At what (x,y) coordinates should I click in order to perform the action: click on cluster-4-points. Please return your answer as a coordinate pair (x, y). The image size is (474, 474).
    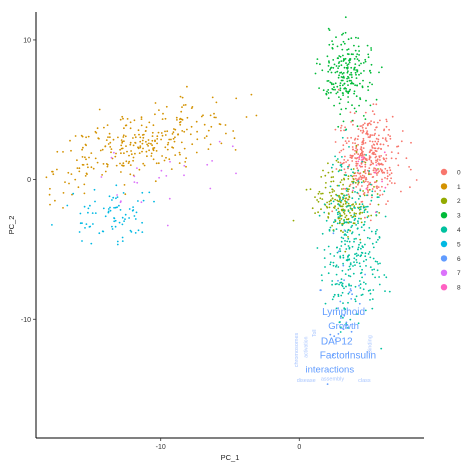
    Looking at the image, I should click on (353, 239).